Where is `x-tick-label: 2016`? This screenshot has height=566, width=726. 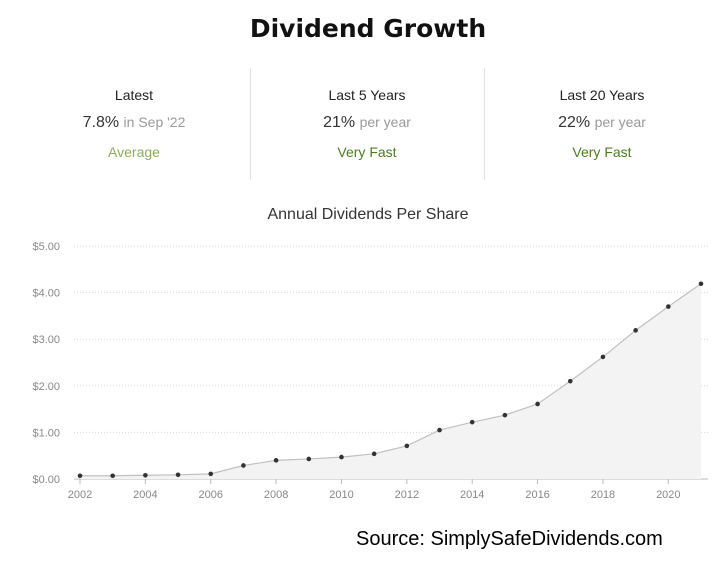
x-tick-label: 2016 is located at coordinates (537, 495).